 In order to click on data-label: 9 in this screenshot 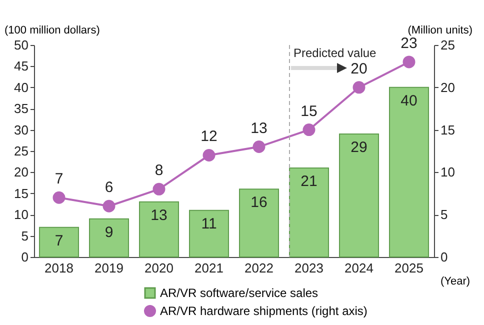, I will do `click(109, 232)`.